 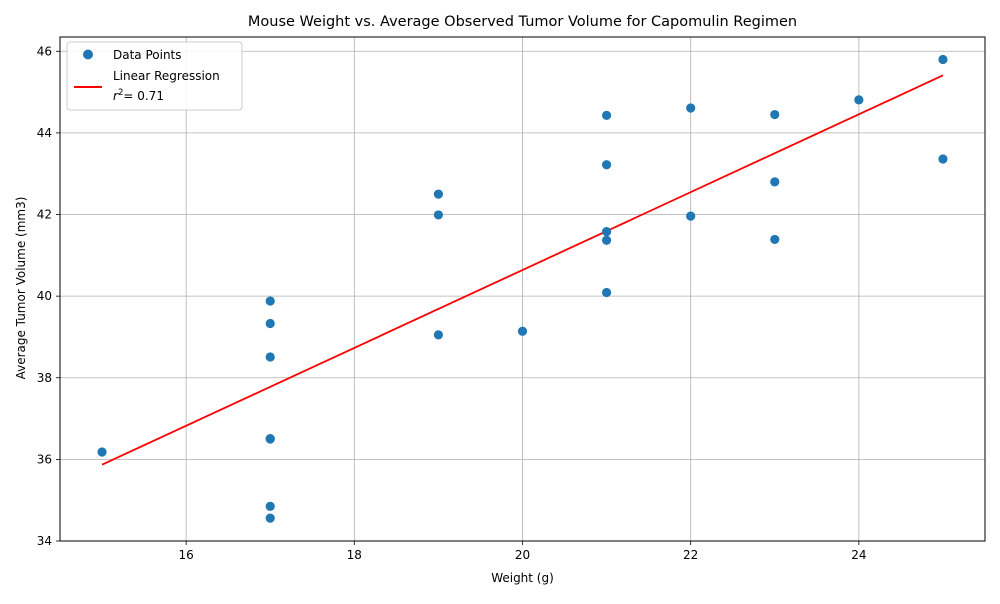 I want to click on x-tick-label: 20, so click(x=522, y=555).